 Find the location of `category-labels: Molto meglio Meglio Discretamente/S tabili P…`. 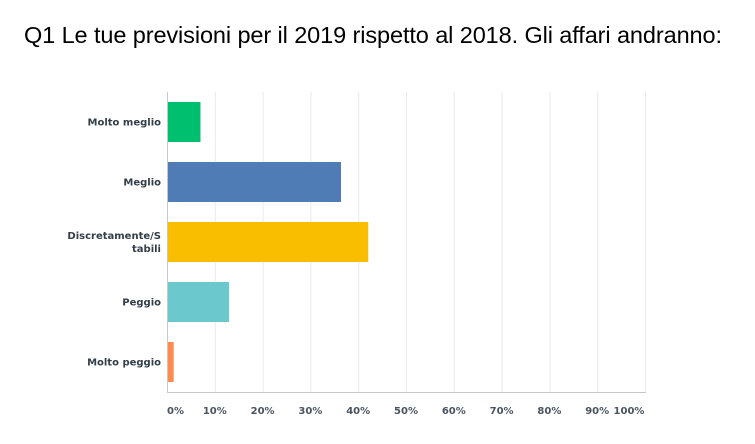

category-labels: Molto meglio Meglio Discretamente/S tabili P… is located at coordinates (114, 243).